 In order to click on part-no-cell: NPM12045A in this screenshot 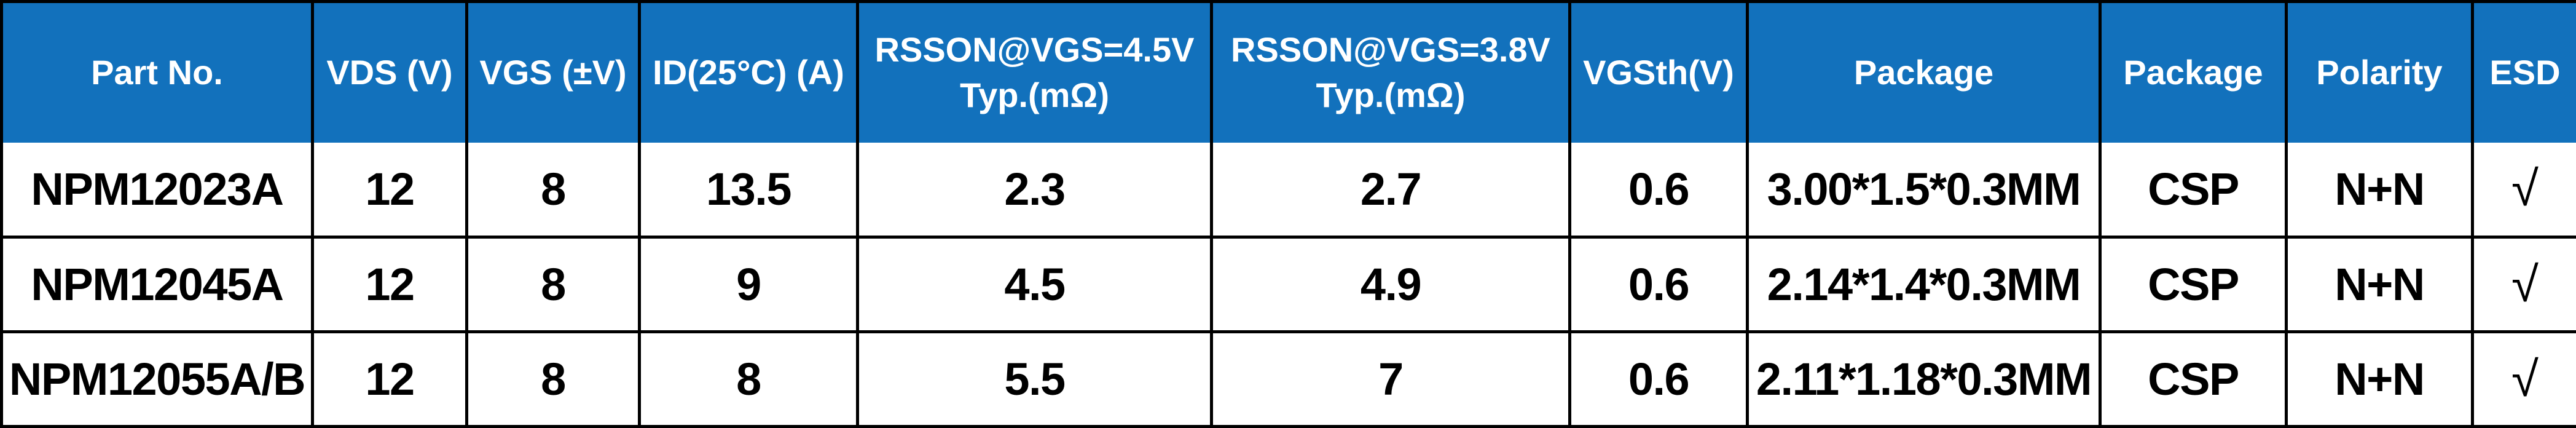, I will do `click(157, 284)`.